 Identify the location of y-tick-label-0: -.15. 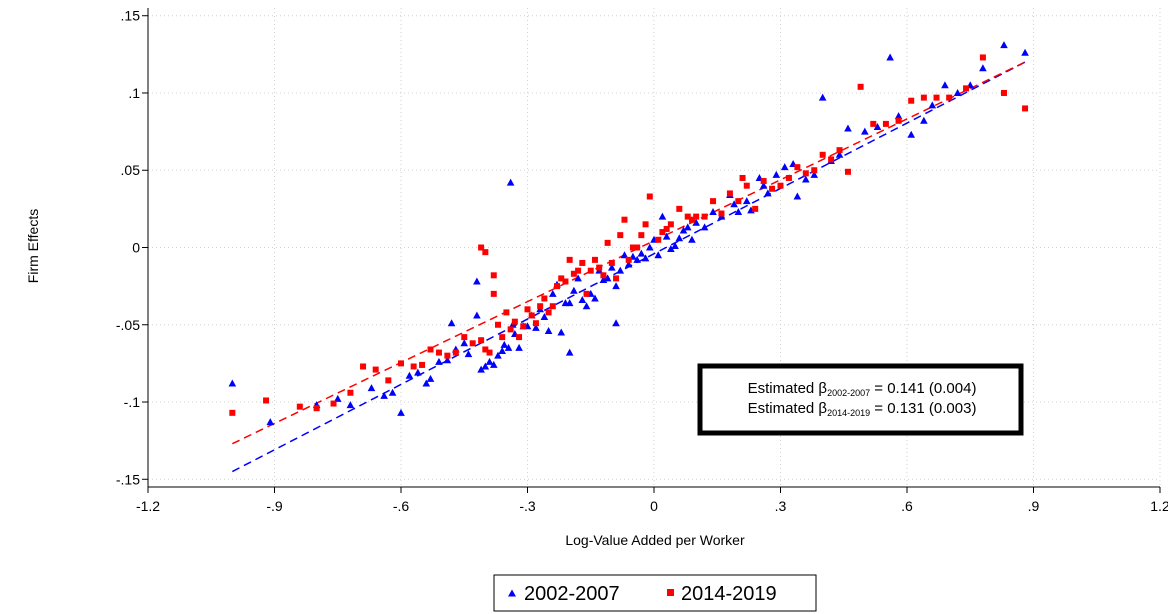
(128, 479).